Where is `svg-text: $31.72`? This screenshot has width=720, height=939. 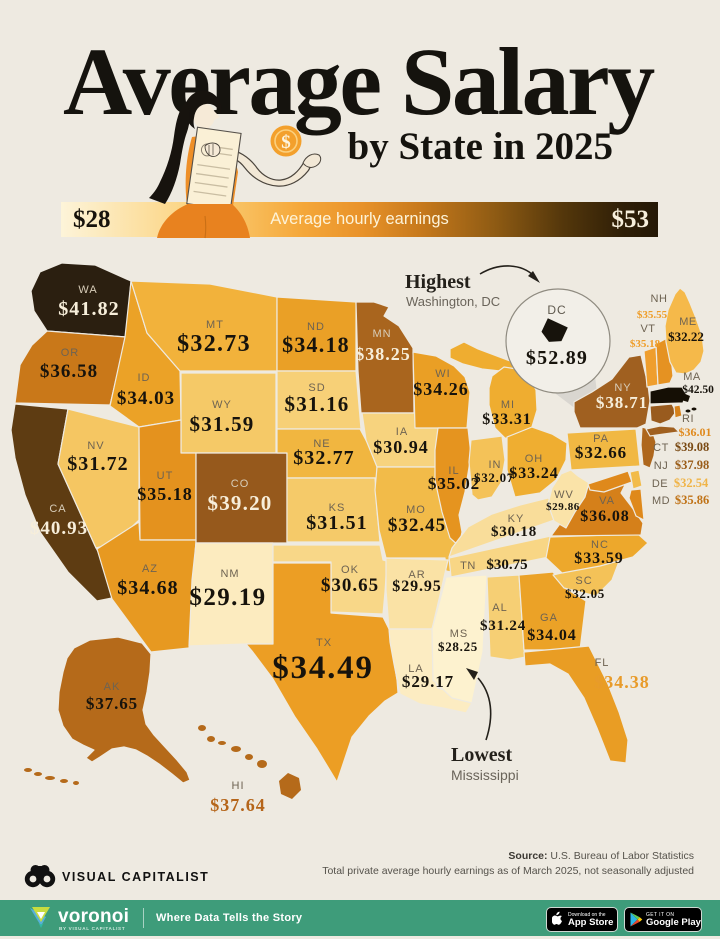
svg-text: $31.72 is located at coordinates (98, 464).